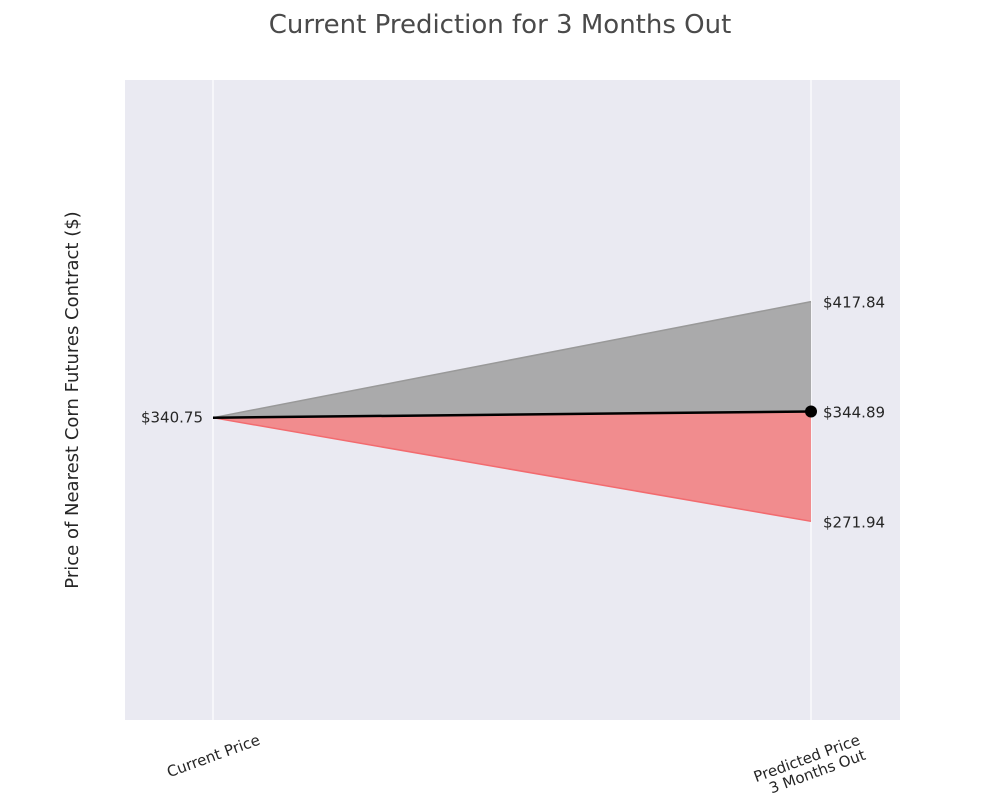 The height and width of the screenshot is (800, 1000). I want to click on x-tick-label-text: Current Price, so click(213, 756).